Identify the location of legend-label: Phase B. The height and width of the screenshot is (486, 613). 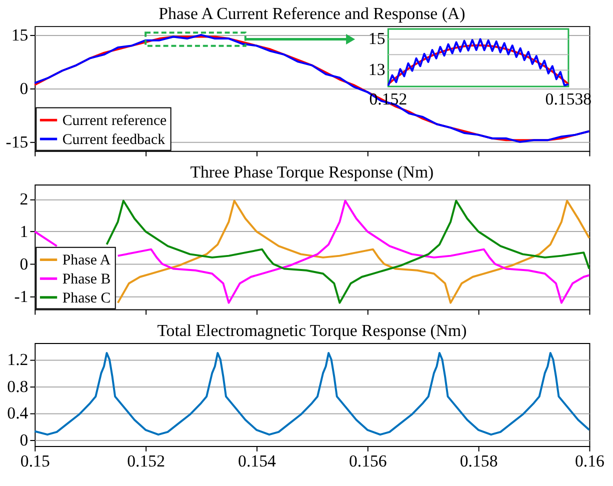
(86, 280).